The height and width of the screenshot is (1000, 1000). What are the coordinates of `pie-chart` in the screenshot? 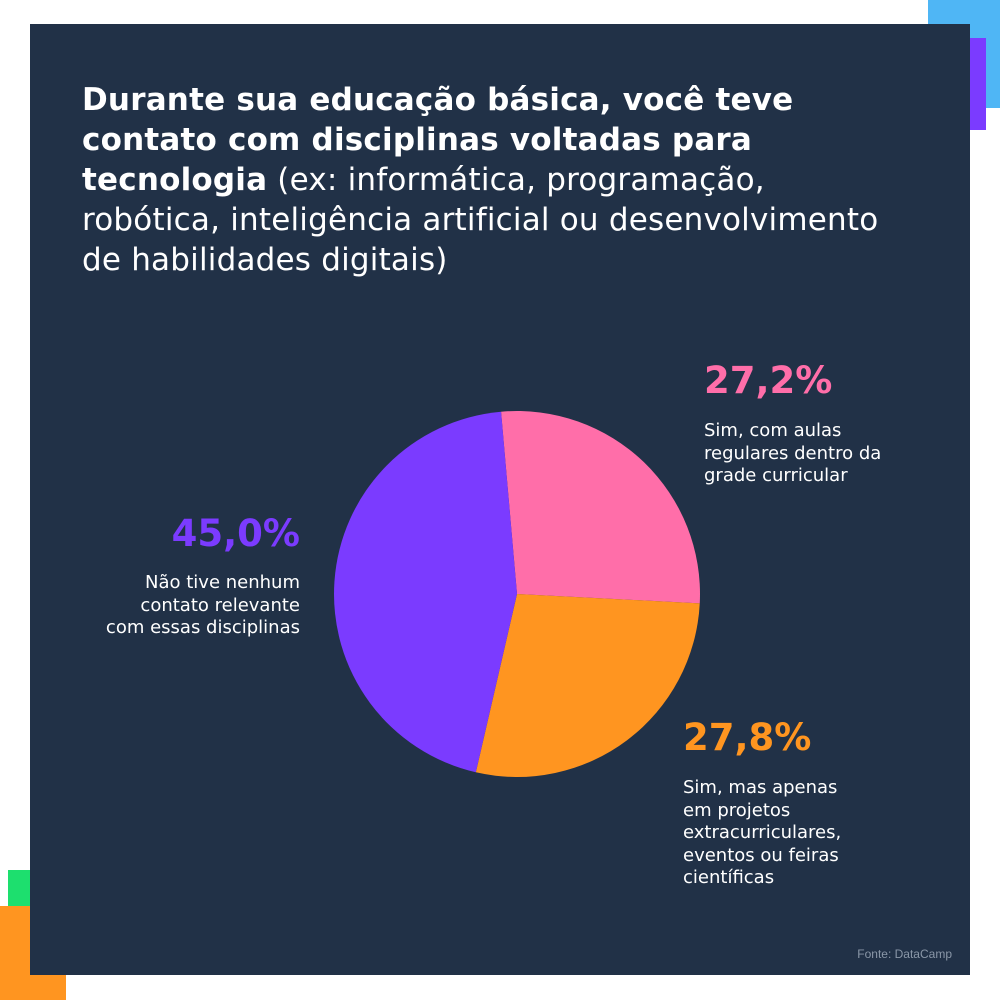 It's located at (517, 594).